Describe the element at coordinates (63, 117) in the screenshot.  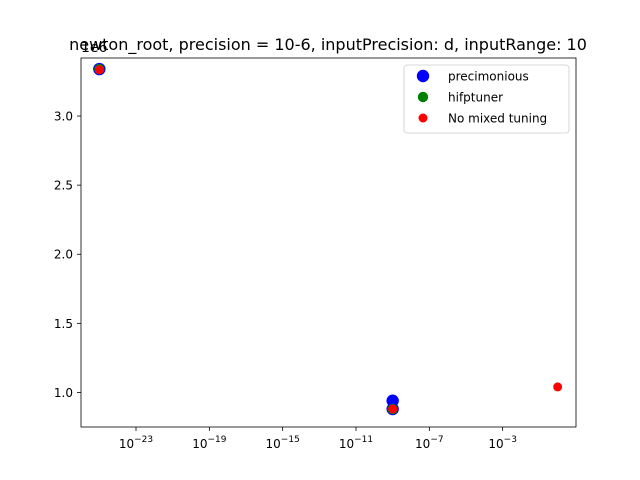
I see `y-tick-label: 3.0` at that location.